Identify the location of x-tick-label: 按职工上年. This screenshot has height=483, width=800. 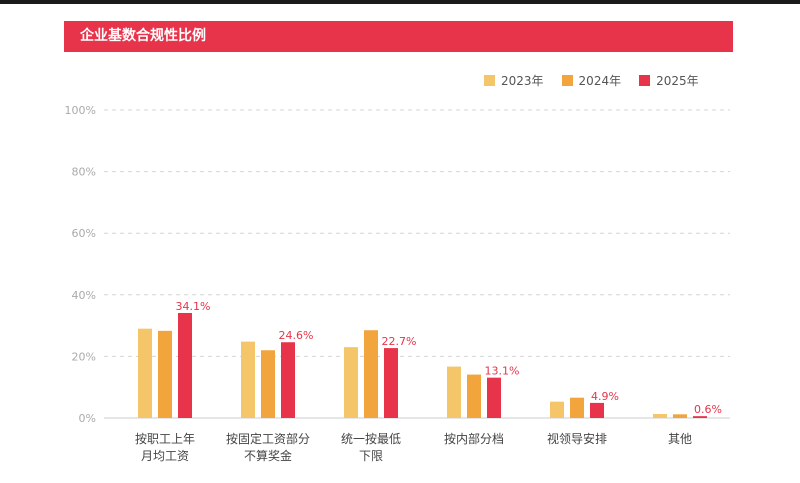
(165, 439).